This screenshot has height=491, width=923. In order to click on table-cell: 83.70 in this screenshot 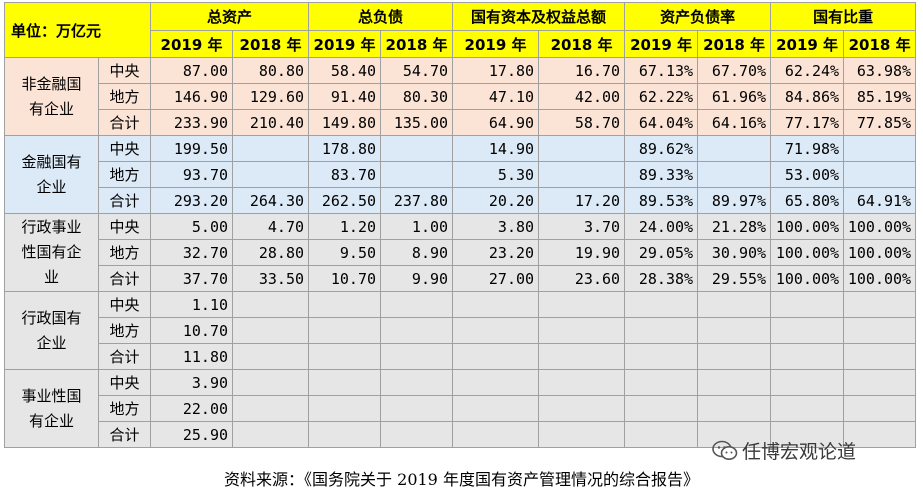, I will do `click(345, 174)`.